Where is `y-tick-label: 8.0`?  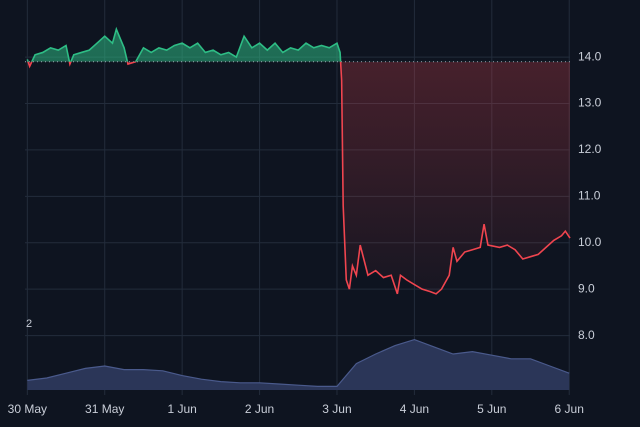
y-tick-label: 8.0 is located at coordinates (586, 335).